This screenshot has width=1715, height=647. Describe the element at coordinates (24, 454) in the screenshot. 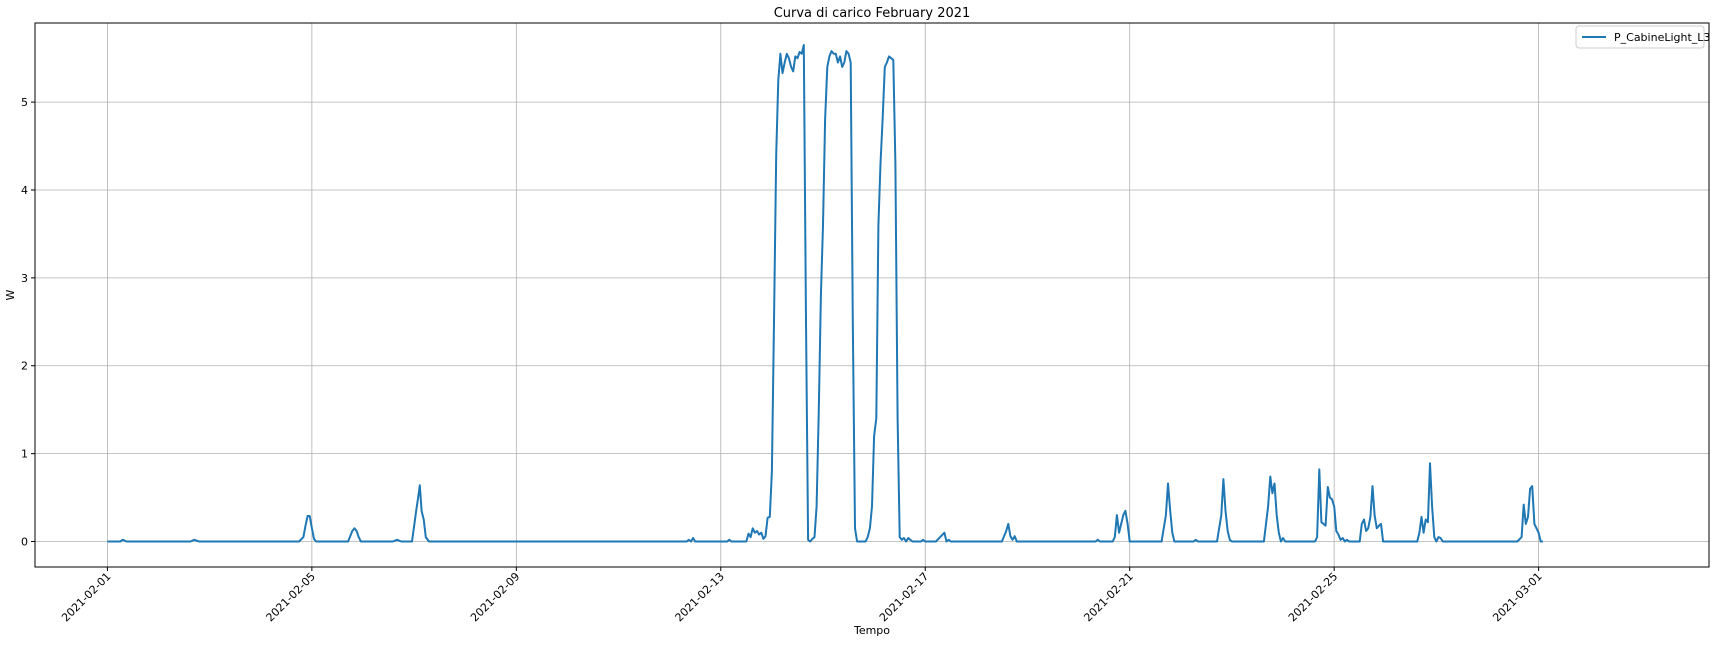

I see `y-tick-label: 1` at that location.